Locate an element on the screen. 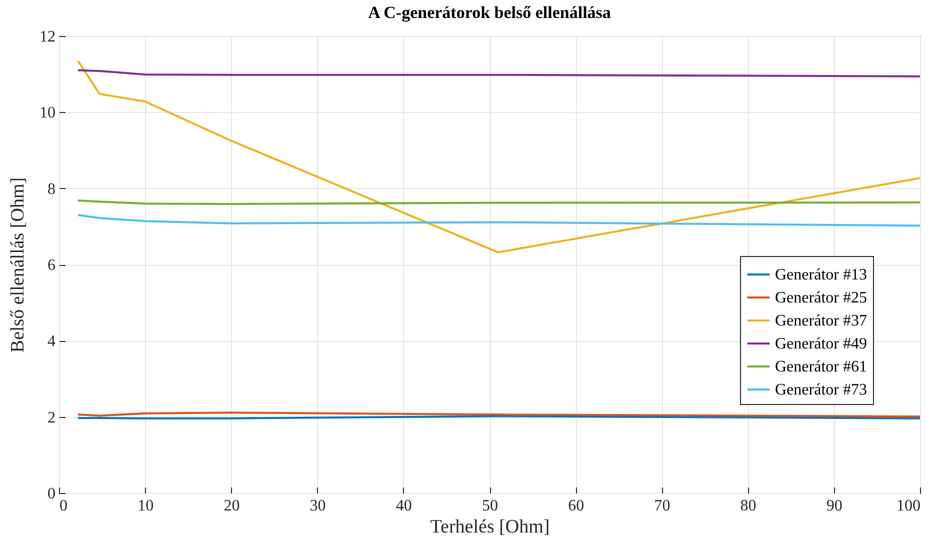 The width and height of the screenshot is (937, 540). x-tick-label: 10 is located at coordinates (146, 506).